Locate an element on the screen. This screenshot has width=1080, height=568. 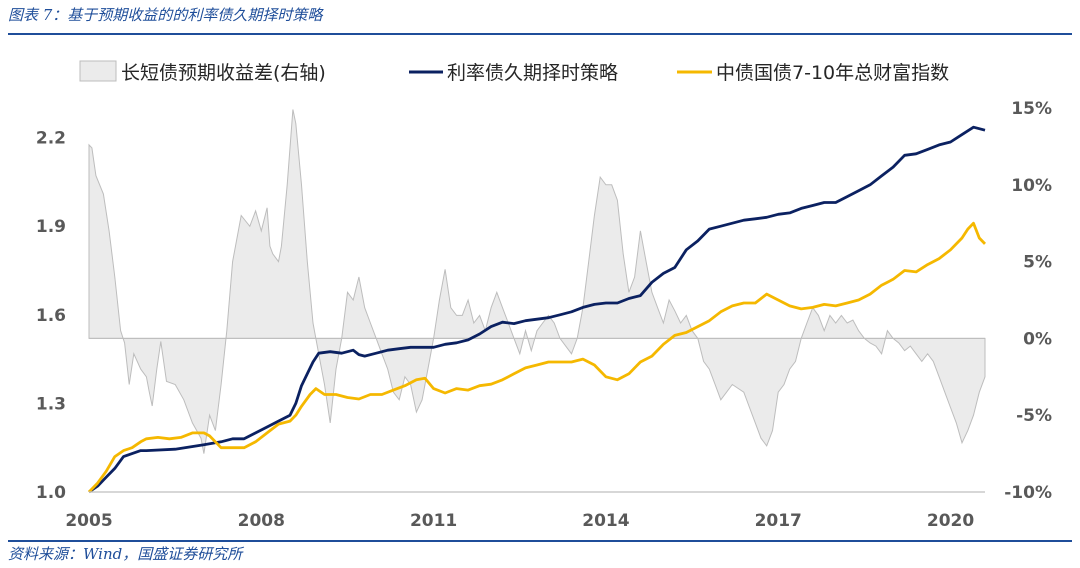
y-right-tick-label: 10% is located at coordinates (1031, 186).